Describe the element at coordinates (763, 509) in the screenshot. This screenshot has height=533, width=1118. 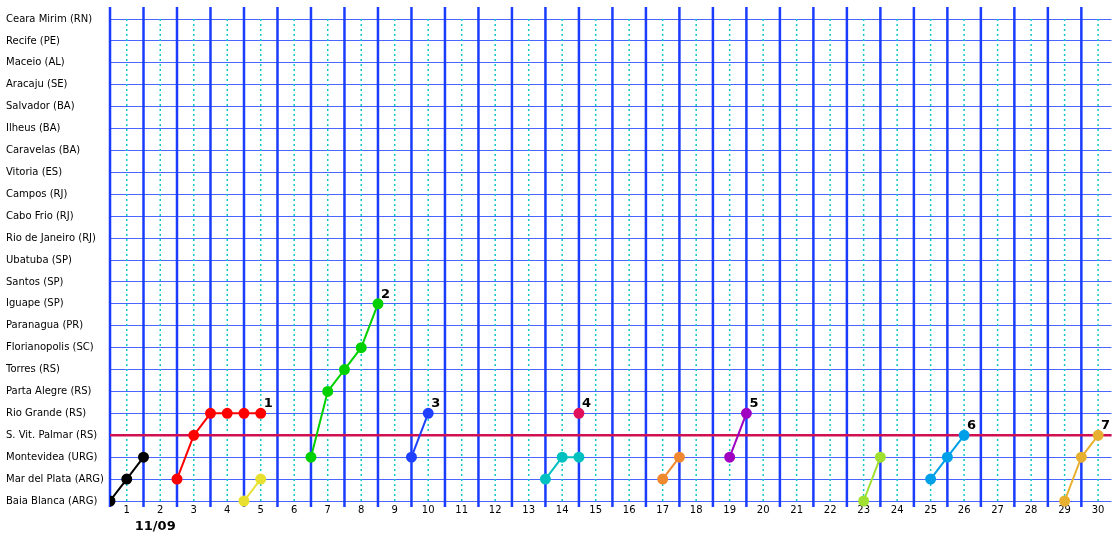
I see `x-tick-label: 20` at that location.